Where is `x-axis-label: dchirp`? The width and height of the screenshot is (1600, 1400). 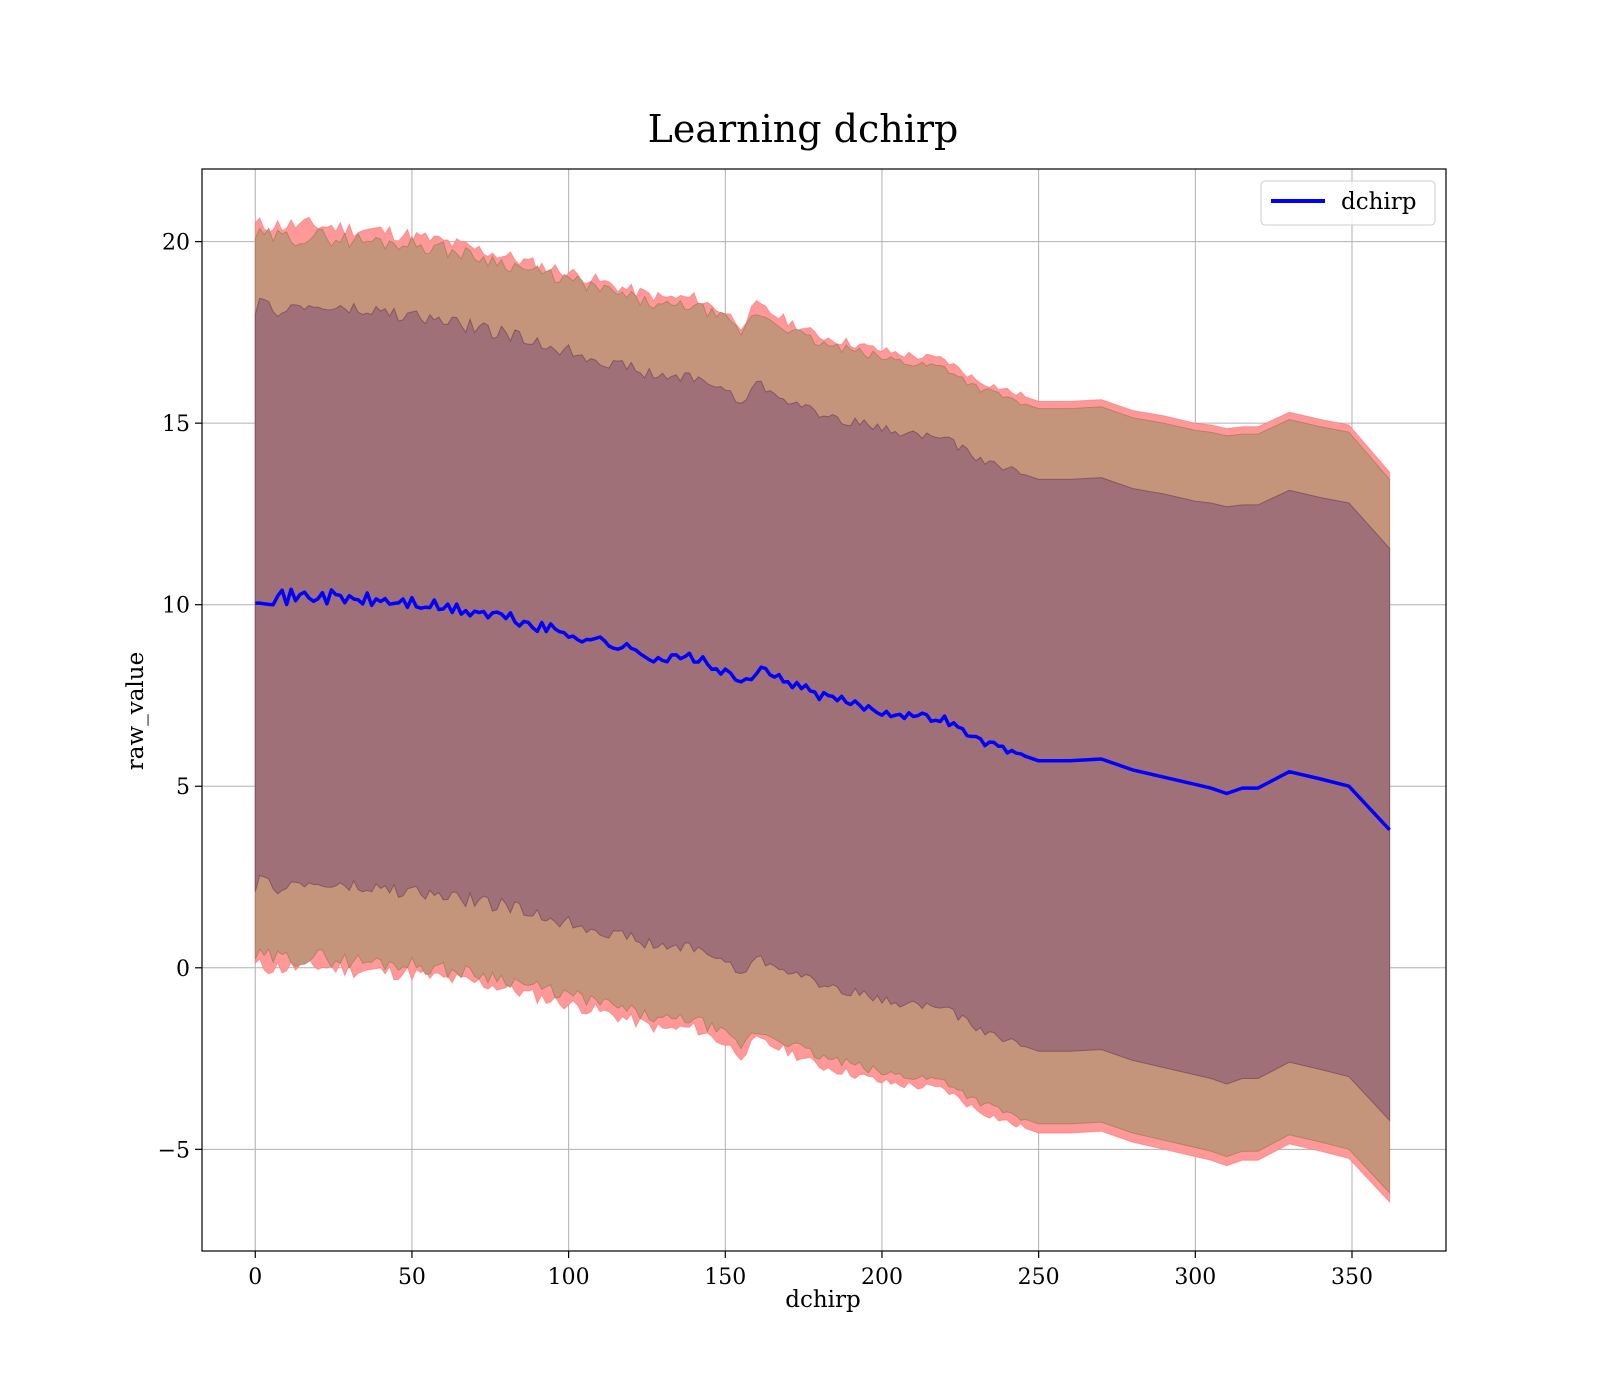 x-axis-label: dchirp is located at coordinates (823, 1300).